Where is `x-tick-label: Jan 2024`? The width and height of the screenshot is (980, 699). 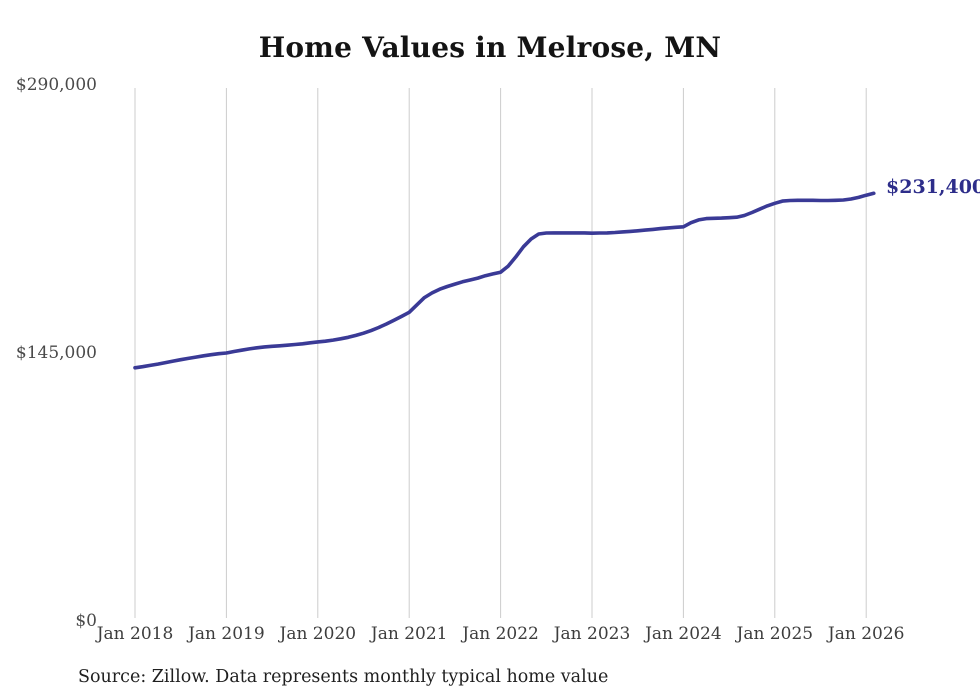 x-tick-label: Jan 2024 is located at coordinates (683, 634).